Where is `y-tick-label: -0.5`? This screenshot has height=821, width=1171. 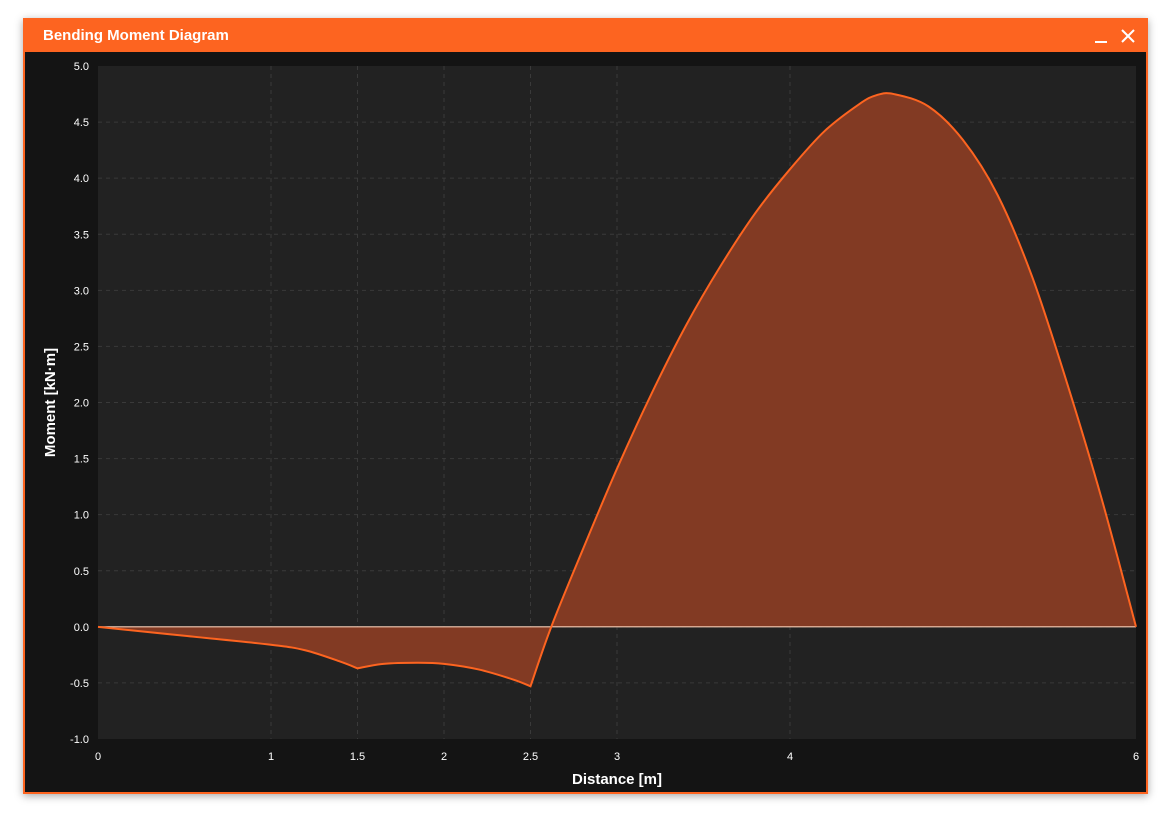
y-tick-label: -0.5 is located at coordinates (79, 684).